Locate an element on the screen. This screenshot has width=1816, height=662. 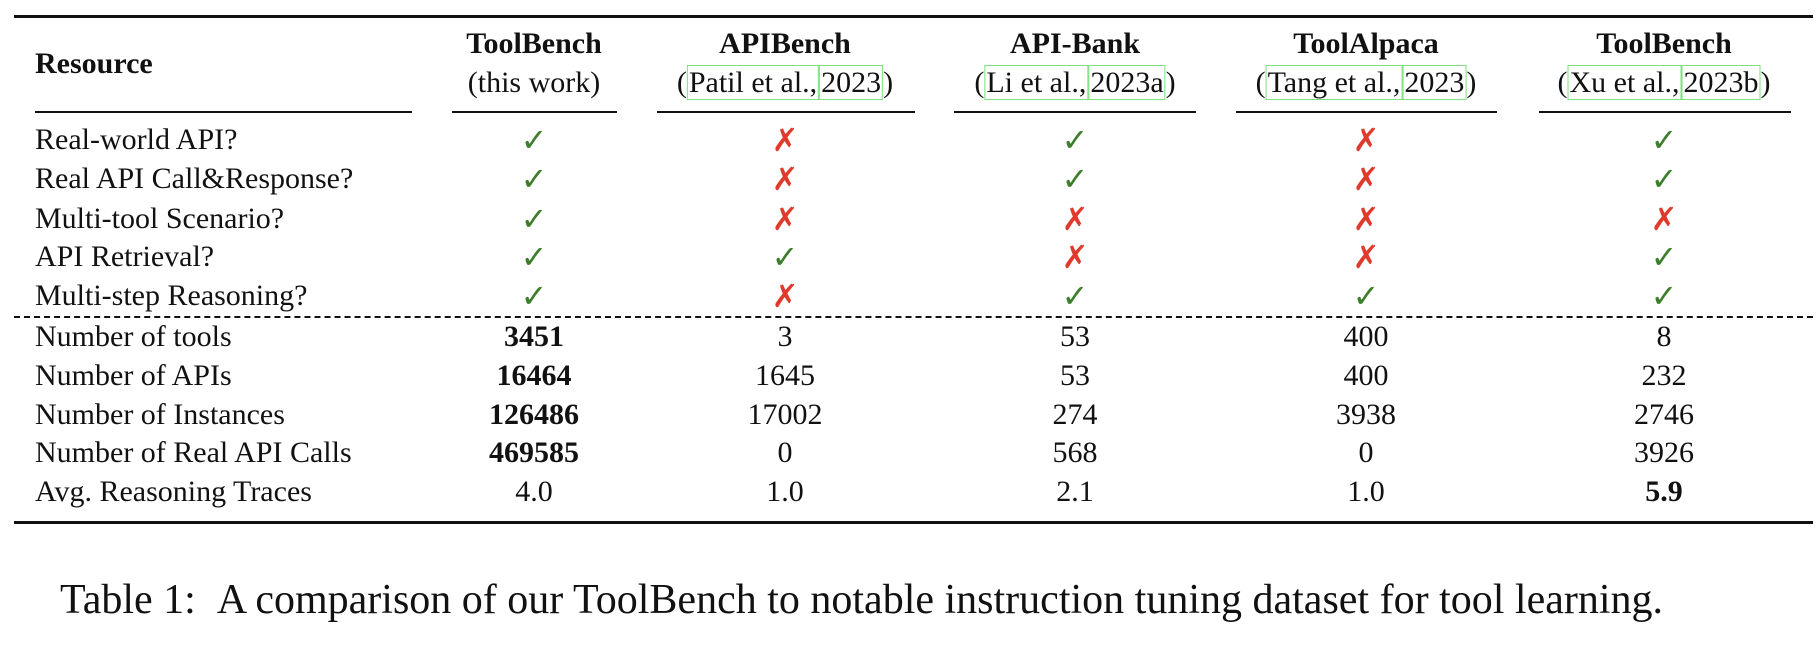
cite-authors: Li et al., is located at coordinates (1036, 82).